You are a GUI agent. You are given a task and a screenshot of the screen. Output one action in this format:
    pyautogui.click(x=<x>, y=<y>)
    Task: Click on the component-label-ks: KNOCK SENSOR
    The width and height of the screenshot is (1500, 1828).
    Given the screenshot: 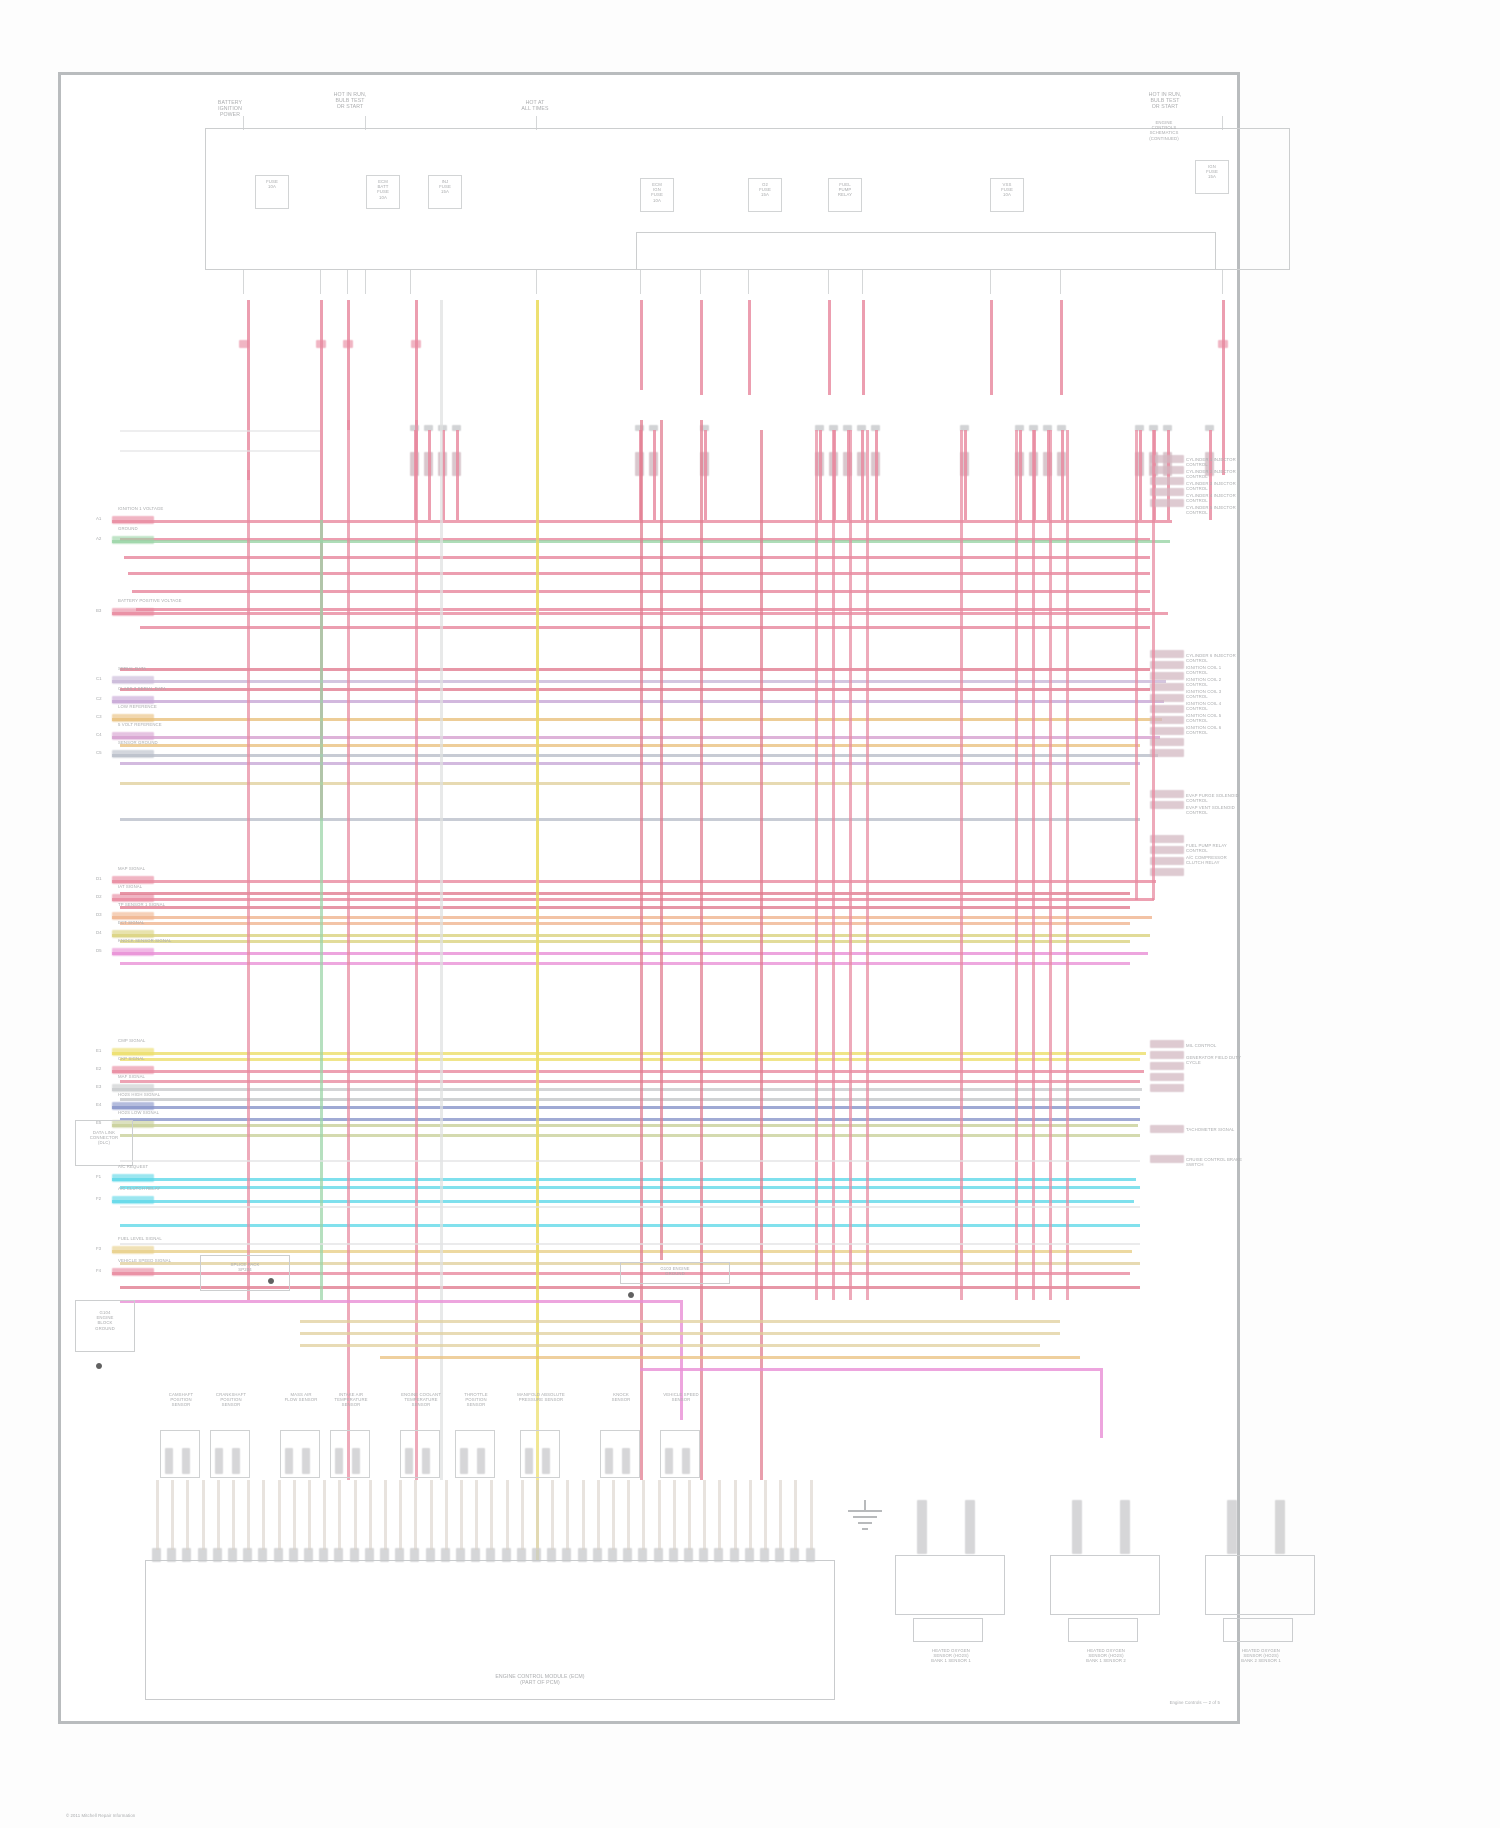 What is the action you would take?
    pyautogui.click(x=621, y=1397)
    